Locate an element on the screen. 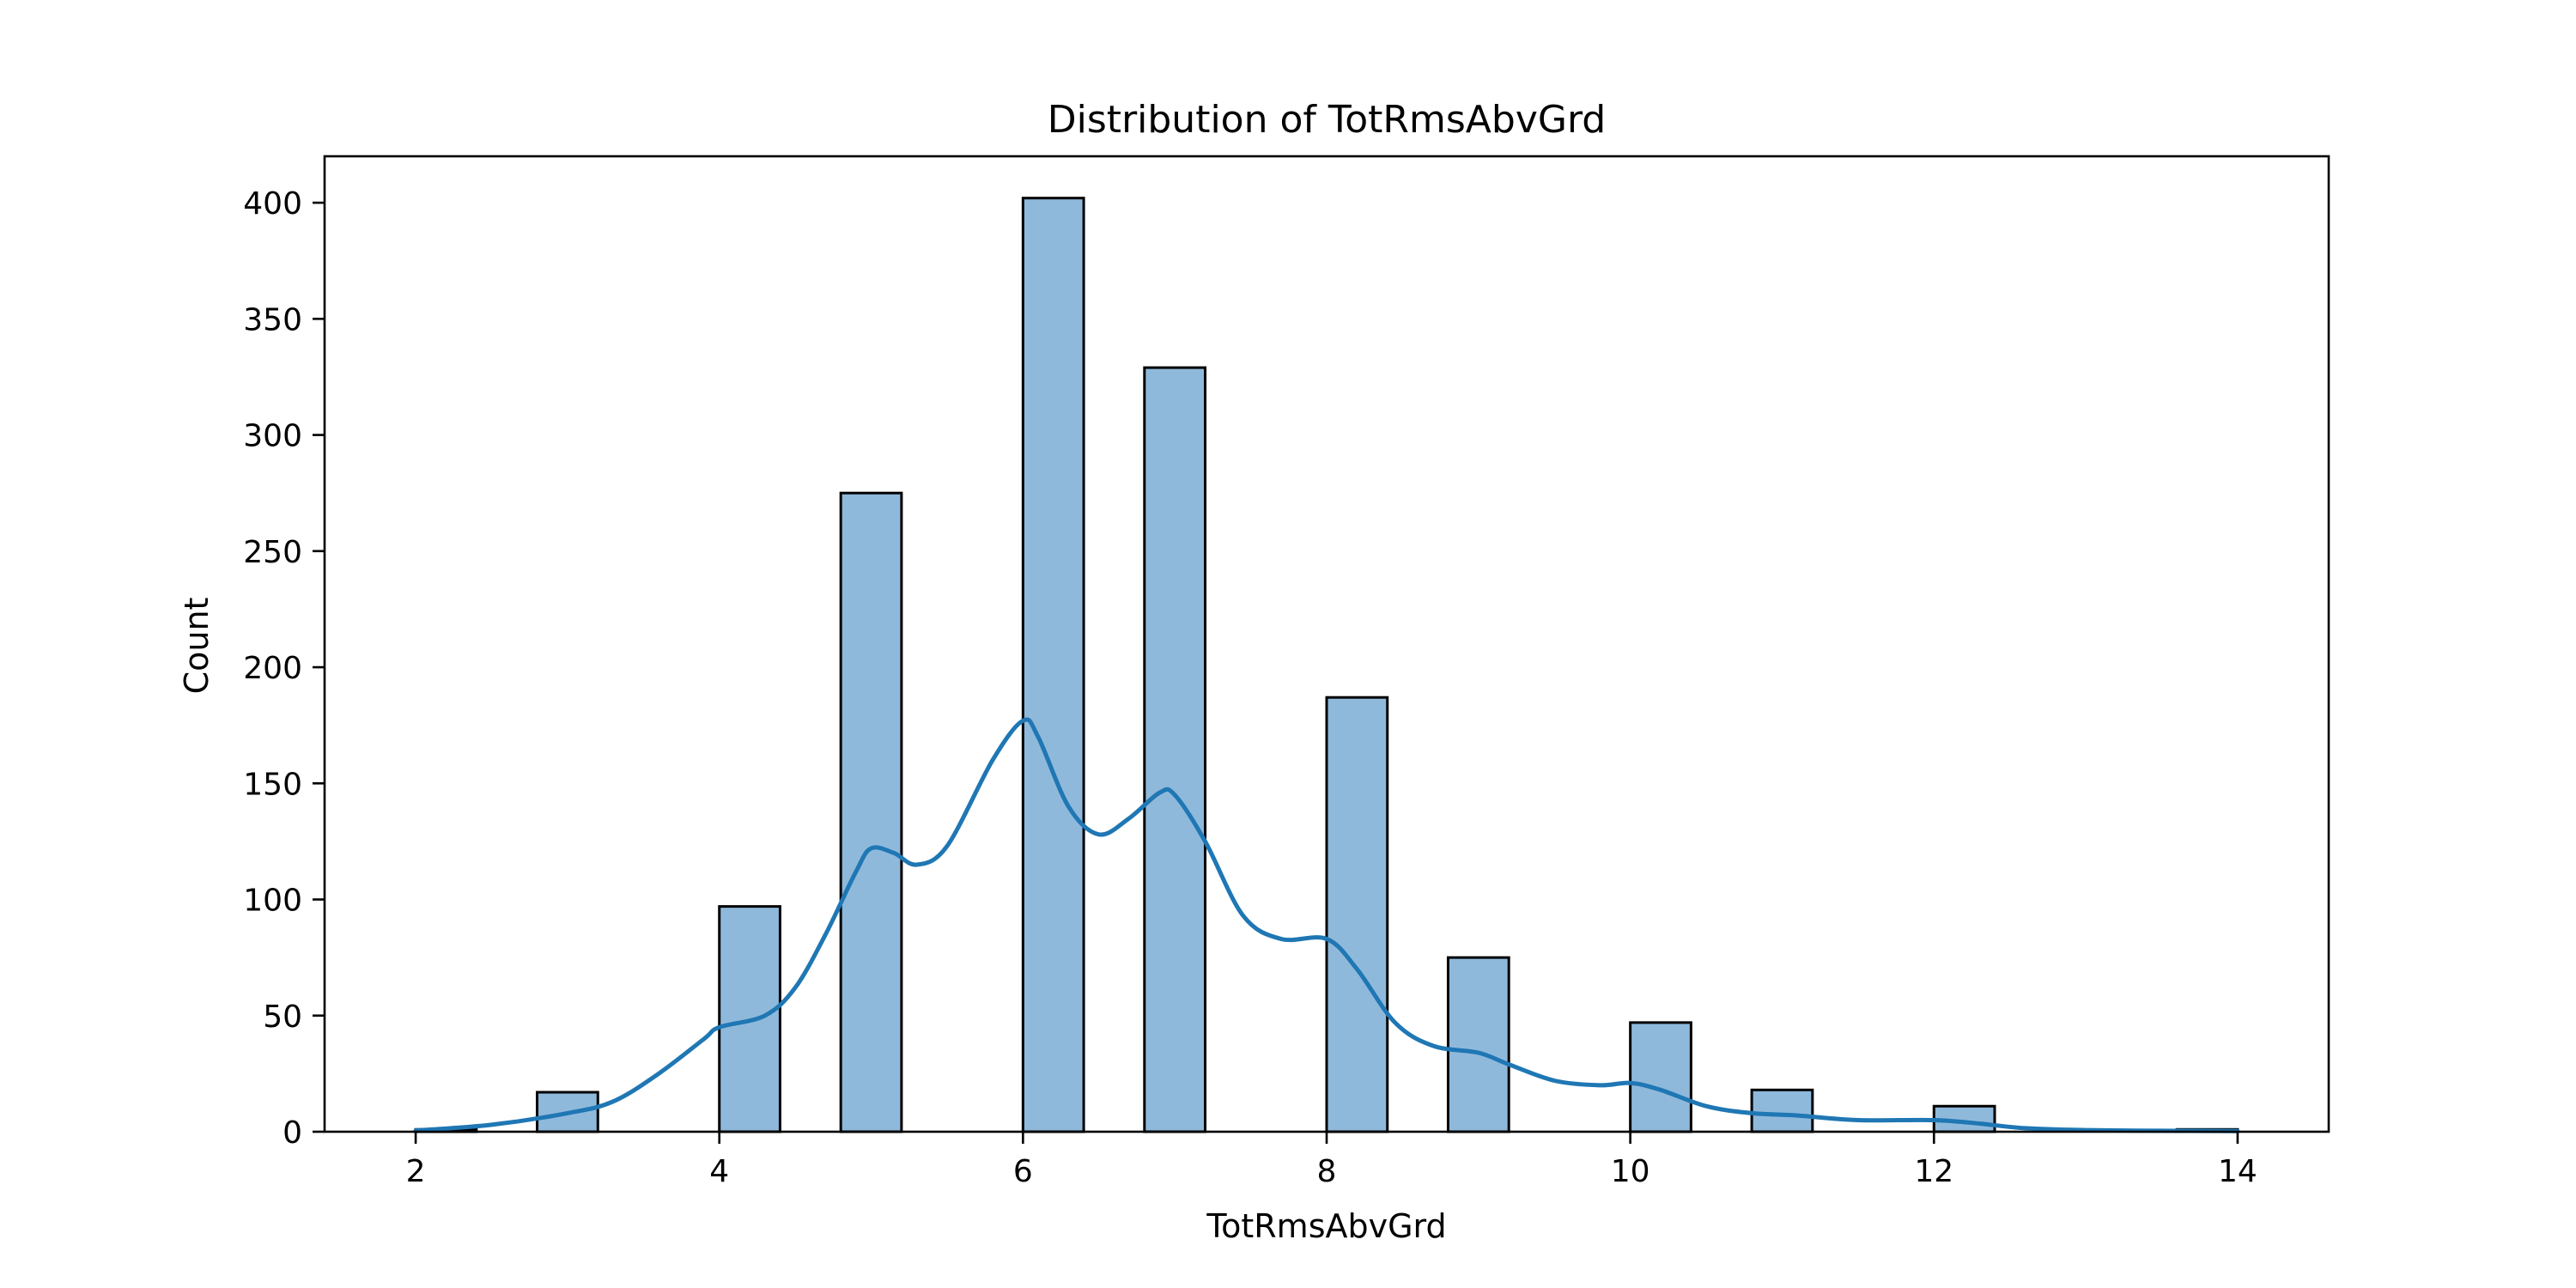 Image resolution: width=2576 pixels, height=1288 pixels. y-tick-label: 50 is located at coordinates (282, 1017).